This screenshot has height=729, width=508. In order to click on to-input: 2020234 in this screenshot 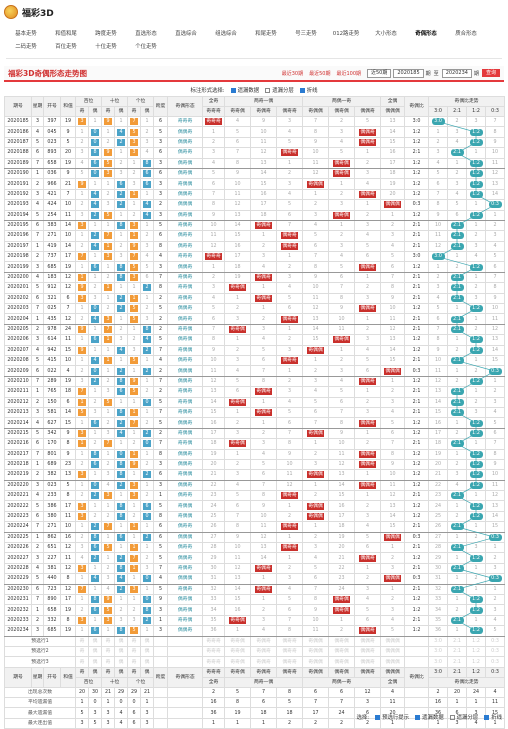, I will do `click(456, 73)`.